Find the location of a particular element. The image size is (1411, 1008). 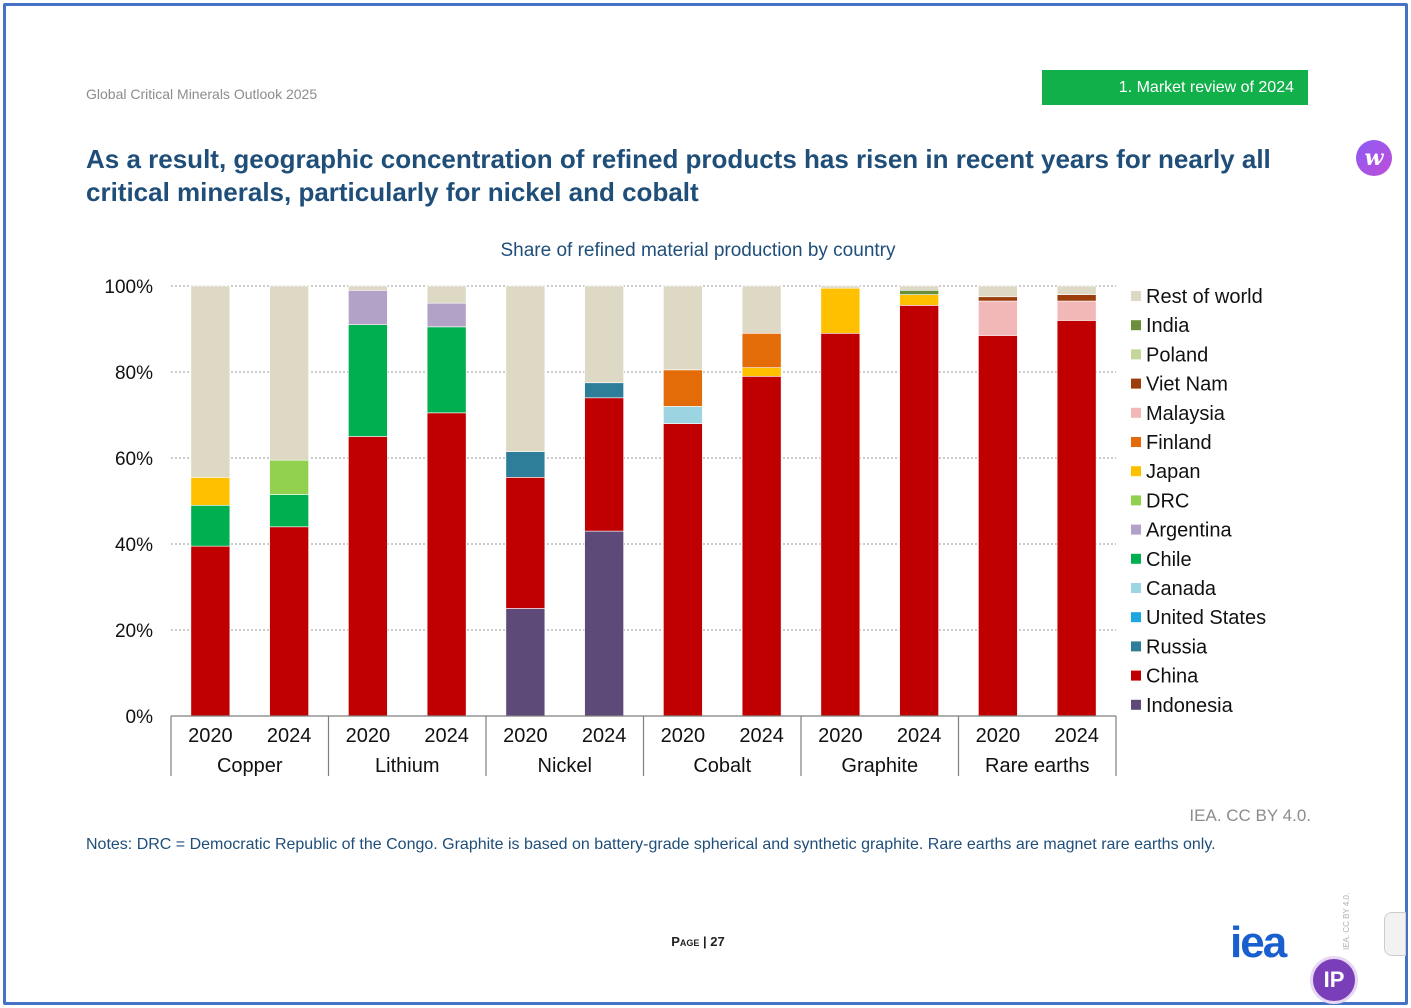

legend-label: Viet Nam is located at coordinates (1187, 385).